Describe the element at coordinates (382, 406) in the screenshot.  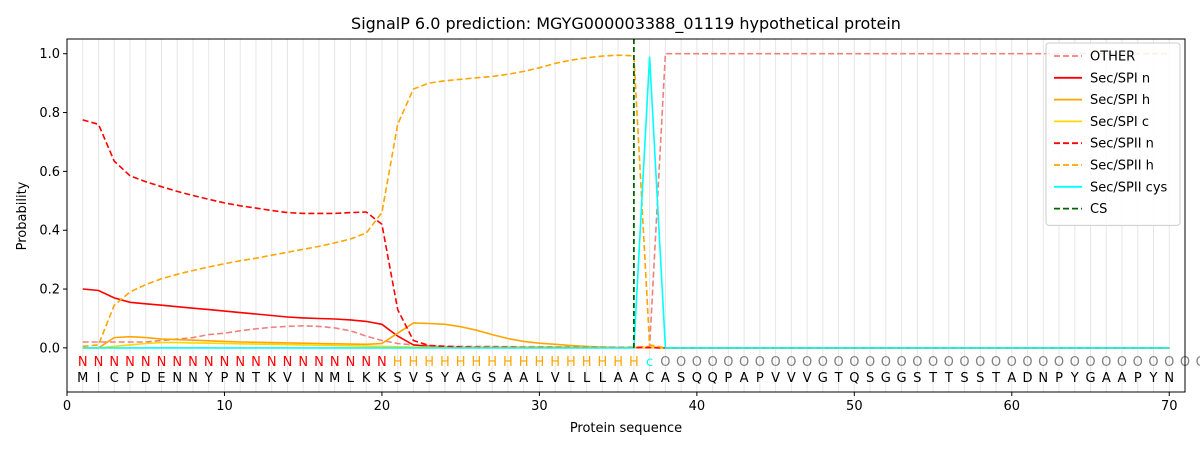
I see `x-tick-label: 20` at that location.